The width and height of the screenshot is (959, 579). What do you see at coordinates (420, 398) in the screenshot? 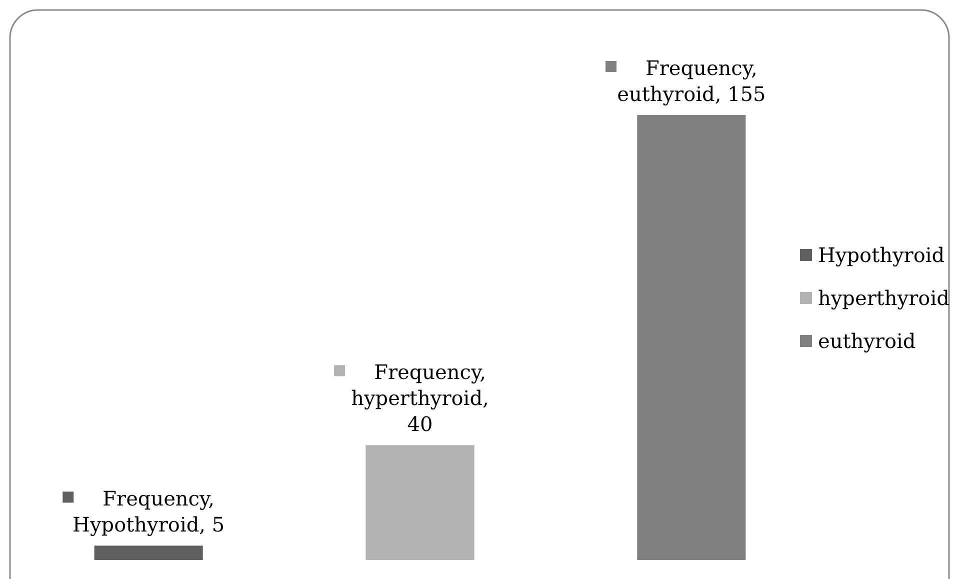
I see `data-label: Frequency, hyperthyroid, 40` at bounding box center [420, 398].